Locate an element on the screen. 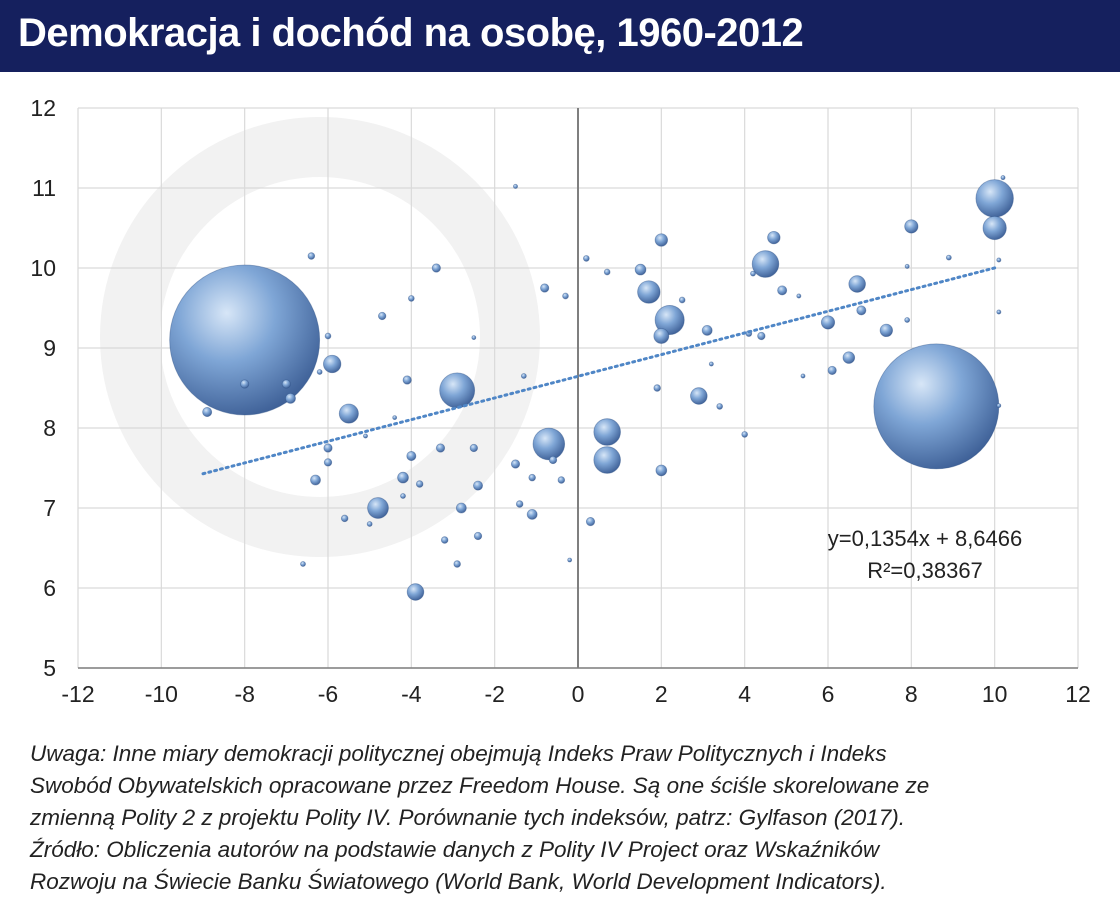  x-tick-label: -8 is located at coordinates (244, 694).